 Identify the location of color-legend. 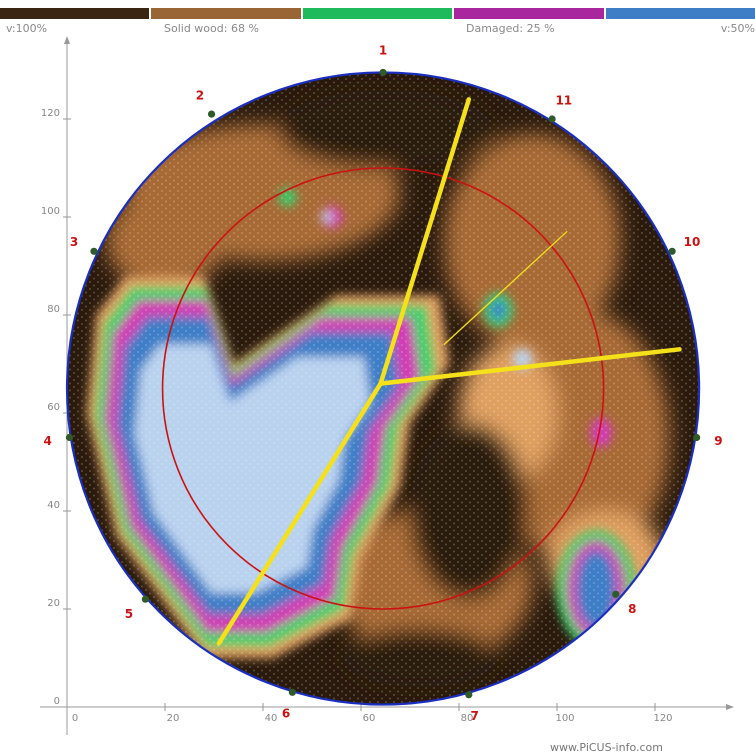
(377, 11).